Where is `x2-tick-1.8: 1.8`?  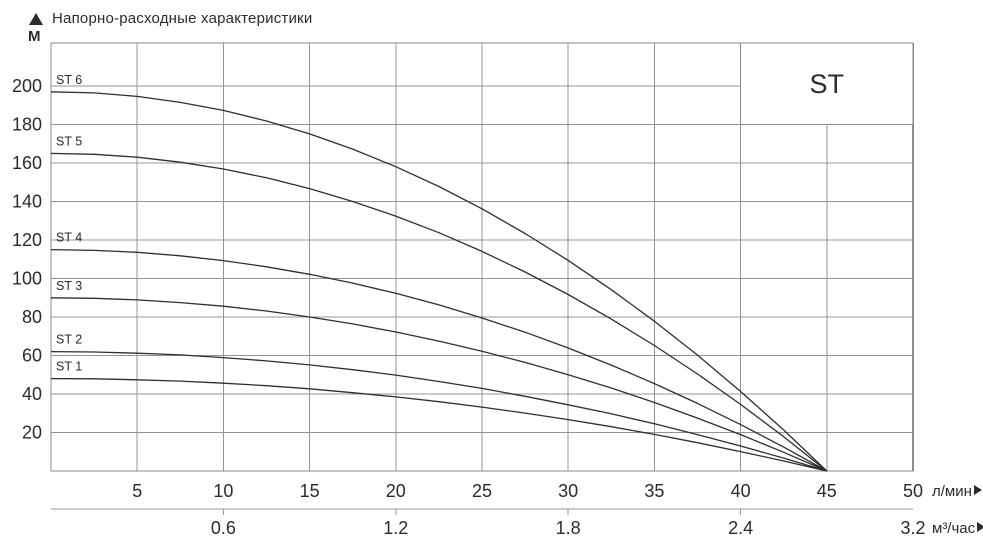
x2-tick-1.8: 1.8 is located at coordinates (568, 528).